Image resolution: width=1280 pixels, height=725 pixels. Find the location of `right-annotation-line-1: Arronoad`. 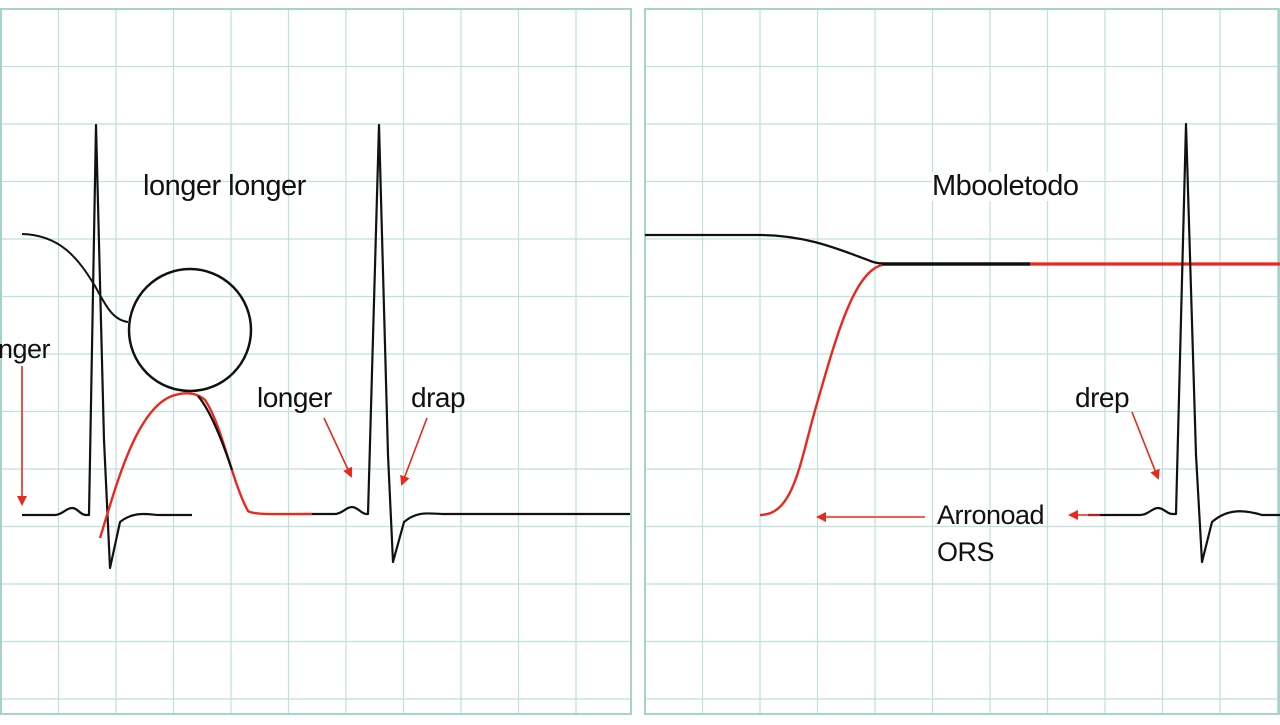

right-annotation-line-1: Arronoad is located at coordinates (991, 515).